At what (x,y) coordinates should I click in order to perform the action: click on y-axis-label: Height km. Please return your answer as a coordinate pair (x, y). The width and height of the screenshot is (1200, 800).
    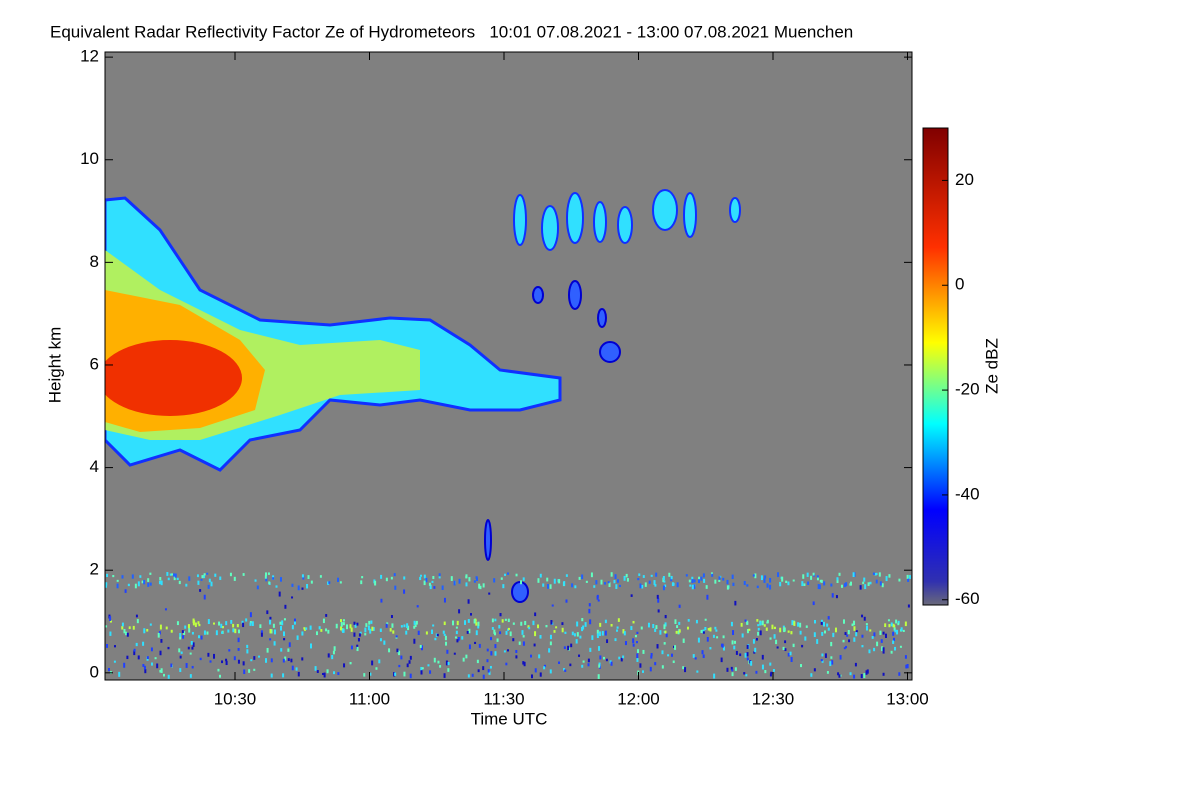
    Looking at the image, I should click on (54, 365).